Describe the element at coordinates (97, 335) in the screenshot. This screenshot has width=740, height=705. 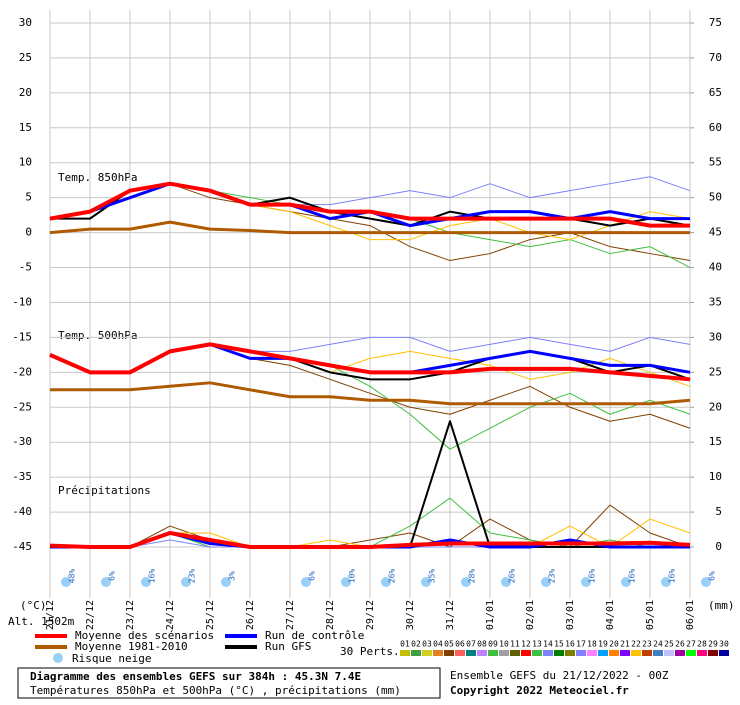
I see `label-500: Temp. 500hPa` at that location.